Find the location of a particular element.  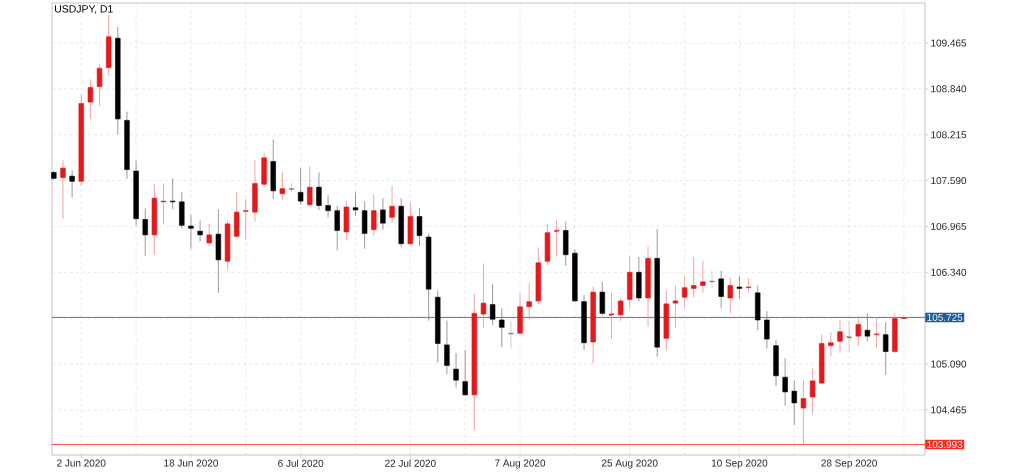

chart-title: USDJPY, D1 is located at coordinates (84, 9).